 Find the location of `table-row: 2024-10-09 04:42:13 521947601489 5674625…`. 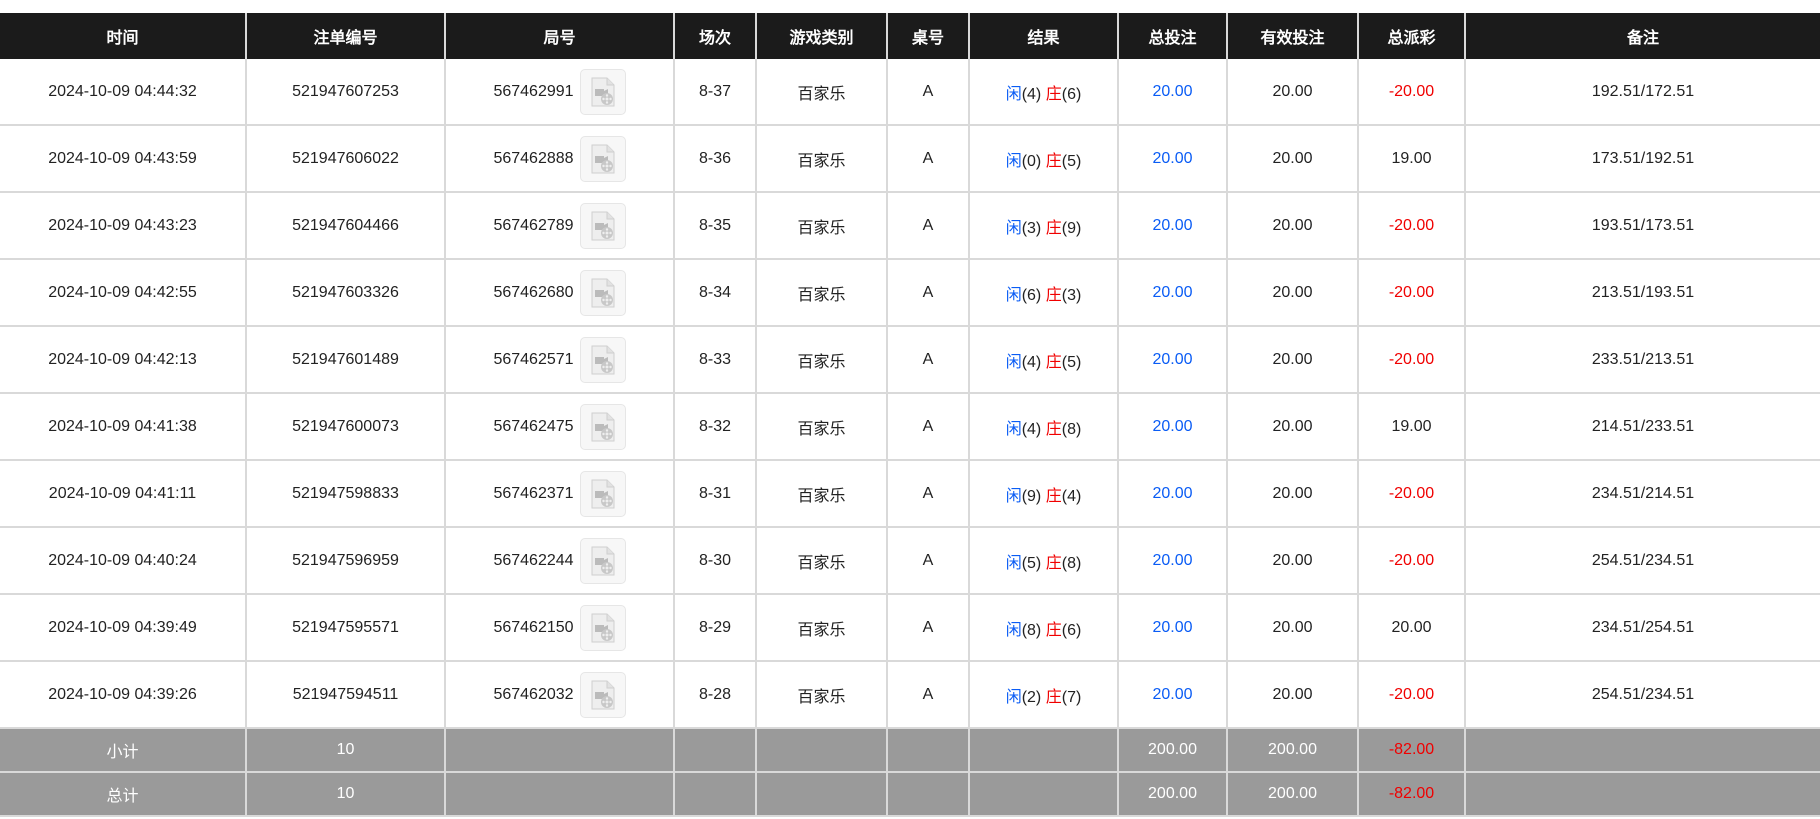

table-row: 2024-10-09 04:42:13 521947601489 5674625… is located at coordinates (910, 360).